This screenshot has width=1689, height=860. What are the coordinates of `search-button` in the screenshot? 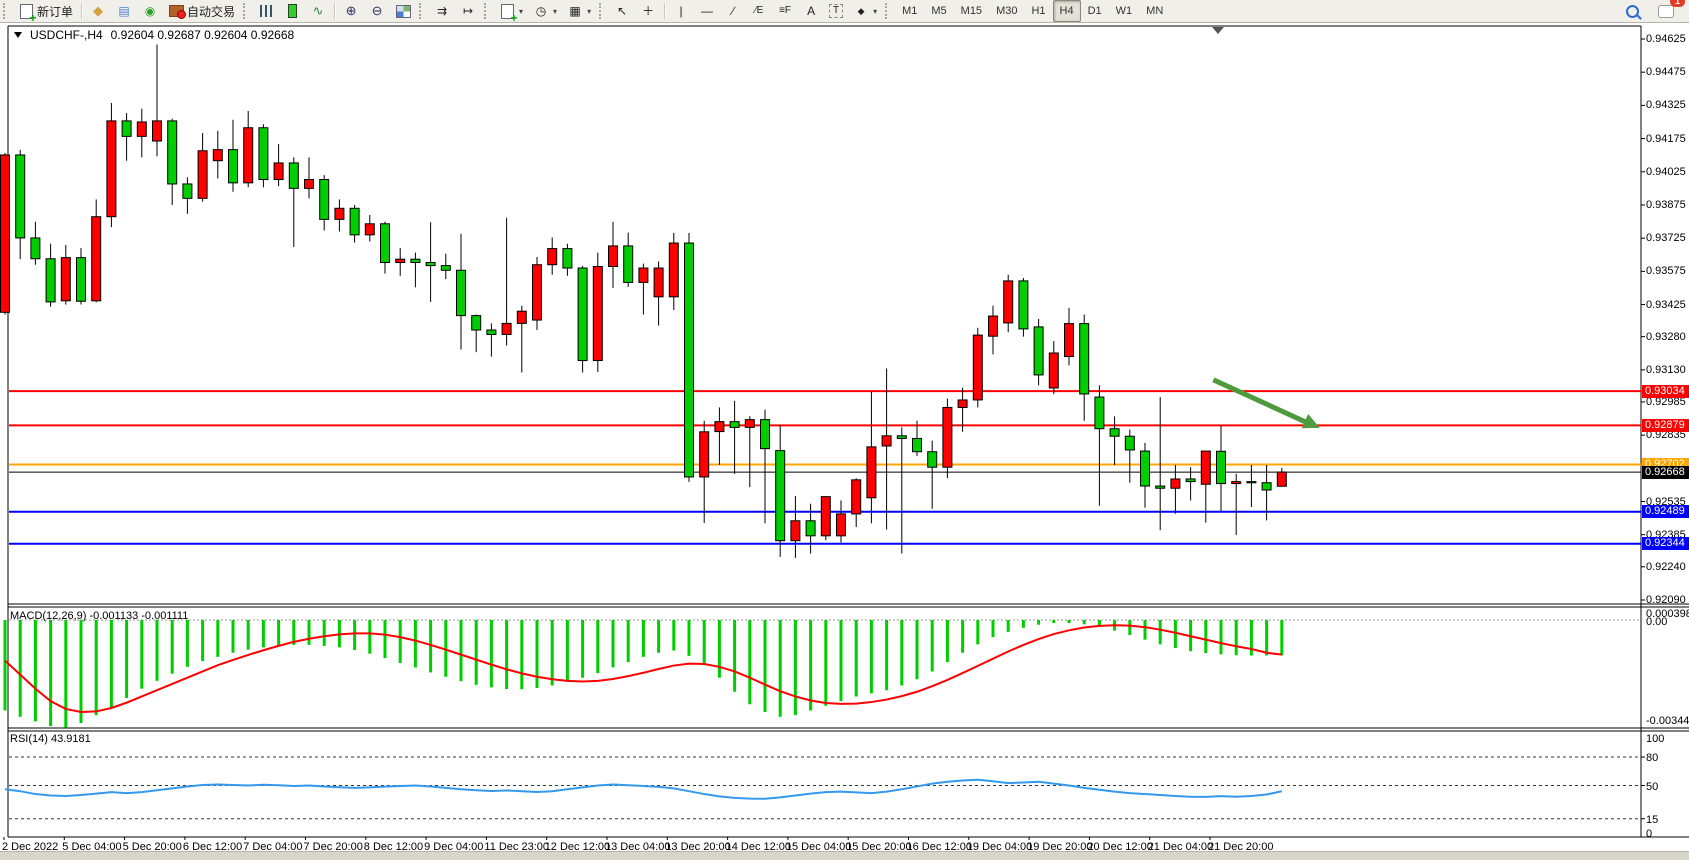 It's located at (1632, 11).